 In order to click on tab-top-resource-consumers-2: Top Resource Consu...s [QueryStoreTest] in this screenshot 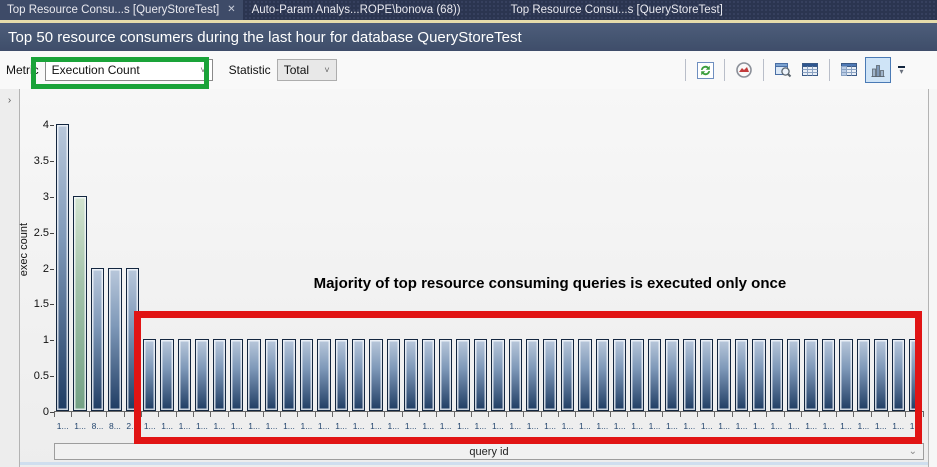, I will do `click(617, 10)`.